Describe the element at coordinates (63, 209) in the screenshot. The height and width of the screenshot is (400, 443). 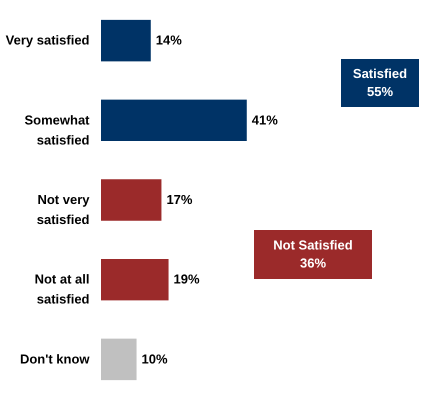
I see `y-tick-label: Not very satisfied` at that location.